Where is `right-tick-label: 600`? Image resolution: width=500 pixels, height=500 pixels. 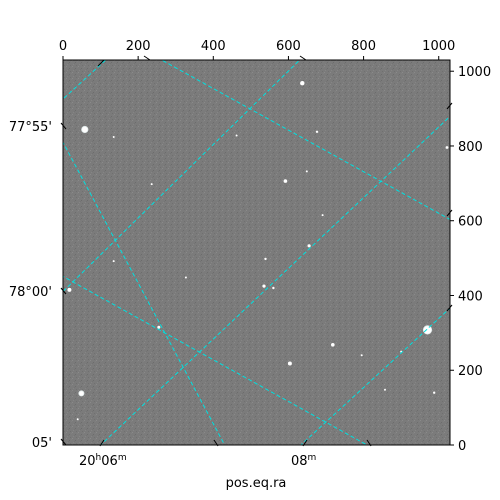
right-tick-label: 600 is located at coordinates (470, 222).